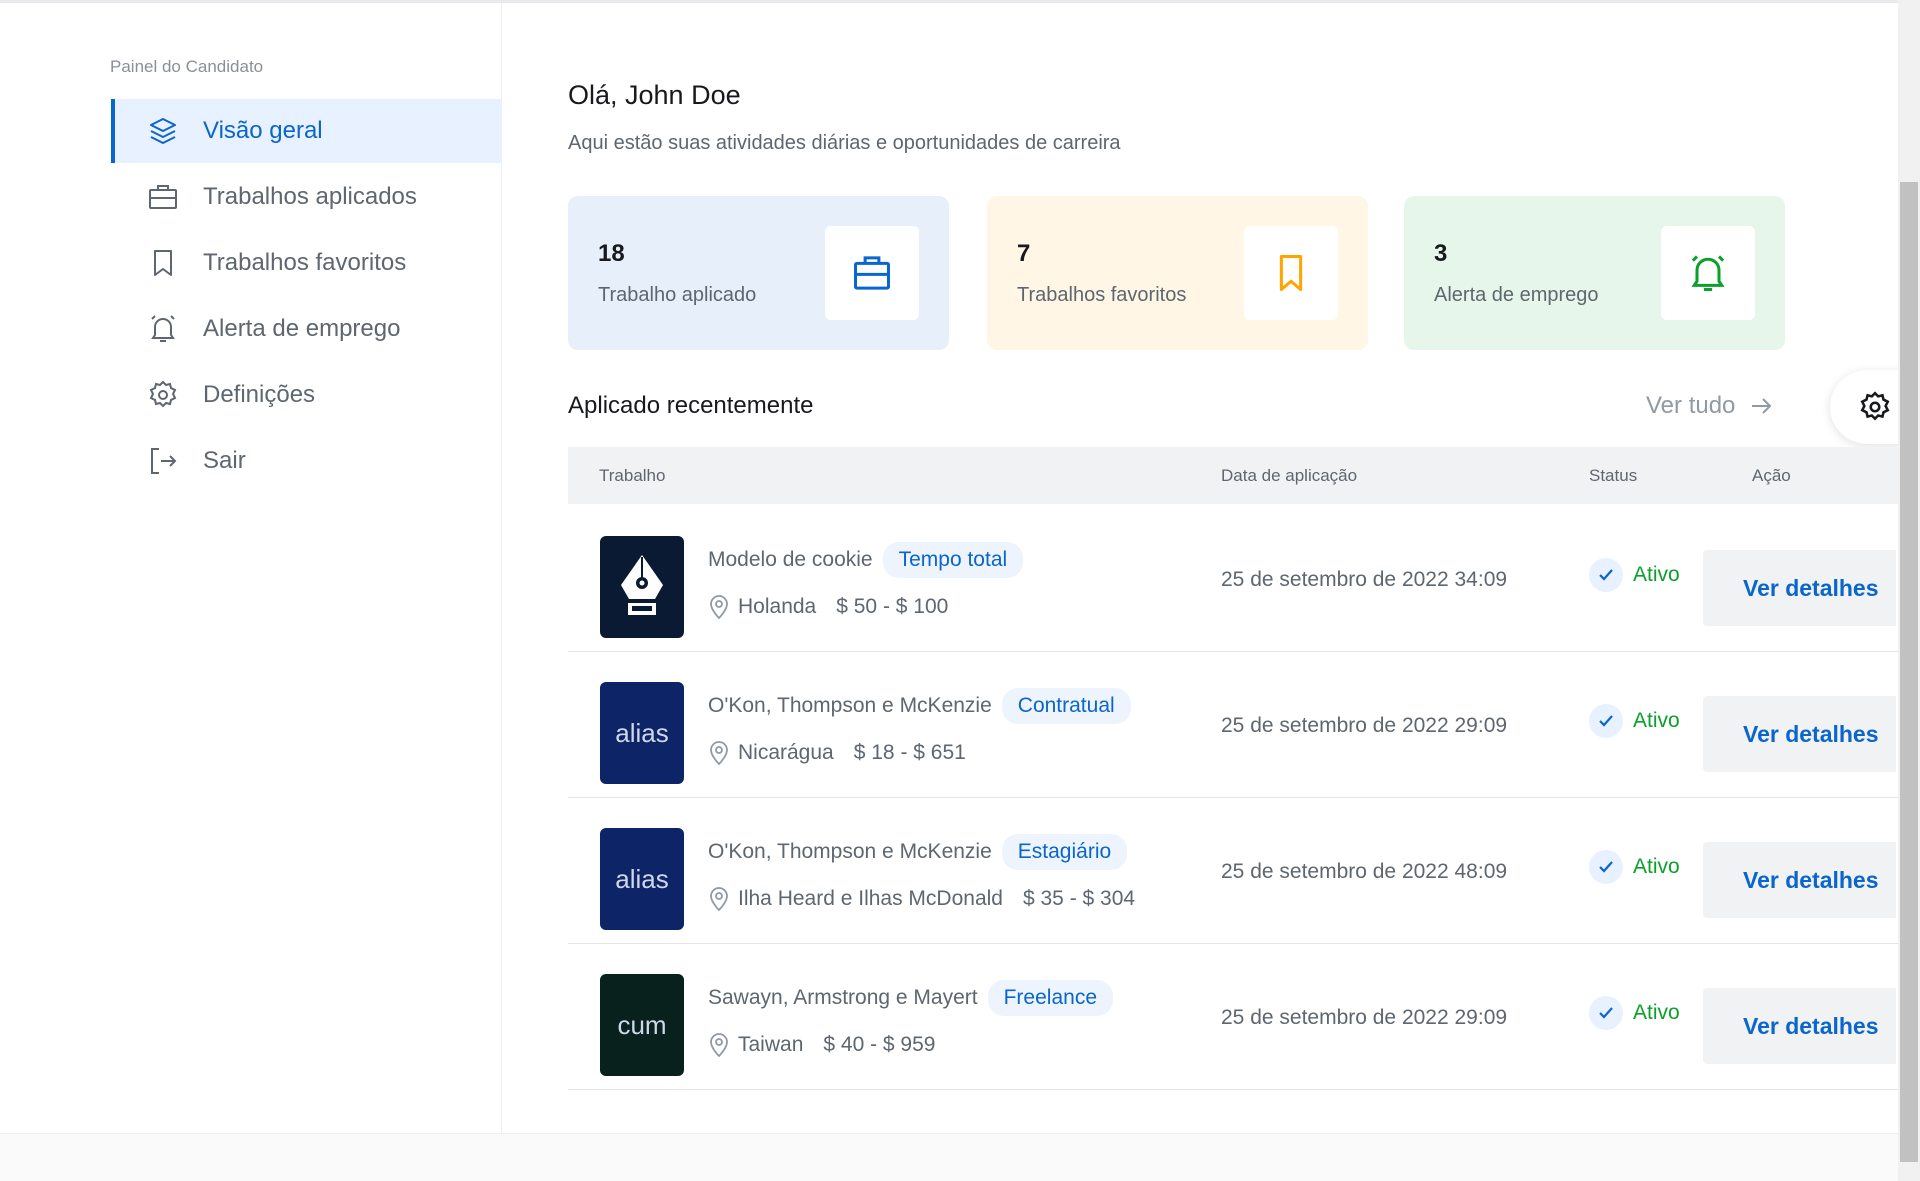 The width and height of the screenshot is (1920, 1181). I want to click on stat-label: Trabalho aplicado, so click(677, 295).